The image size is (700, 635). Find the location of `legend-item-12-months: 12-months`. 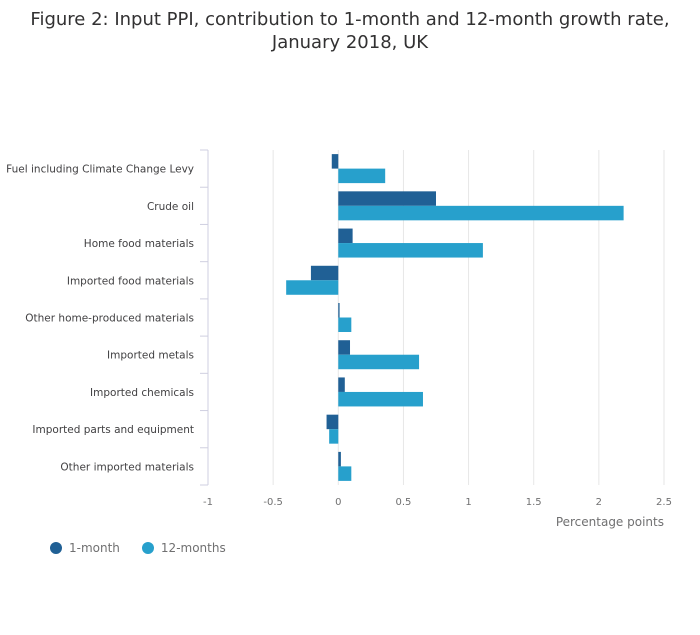

legend-item-12-months: 12-months is located at coordinates (183, 548).